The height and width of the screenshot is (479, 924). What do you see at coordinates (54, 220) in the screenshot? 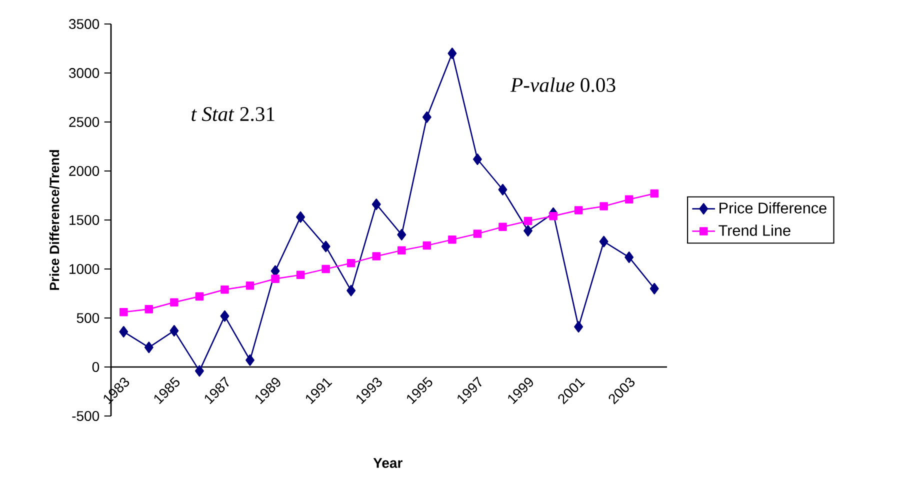
I see `y-axis-title: Price Difference/Trend` at bounding box center [54, 220].